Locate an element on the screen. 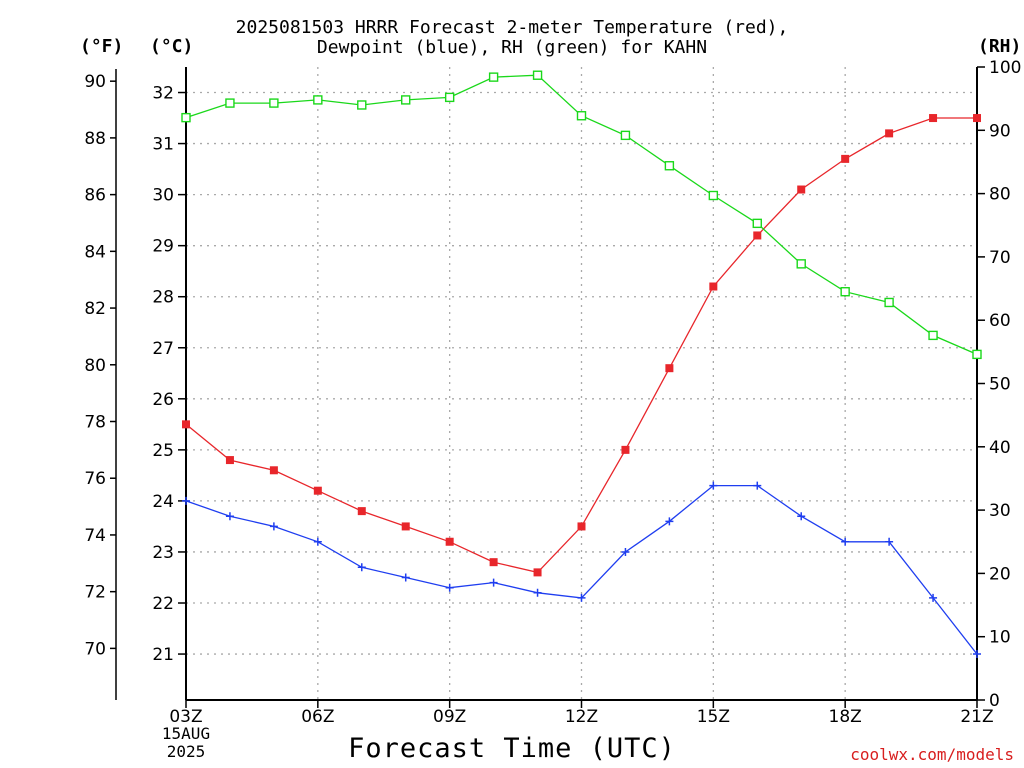 The width and height of the screenshot is (1024, 768). x-tick-label: 09Z is located at coordinates (449, 717).